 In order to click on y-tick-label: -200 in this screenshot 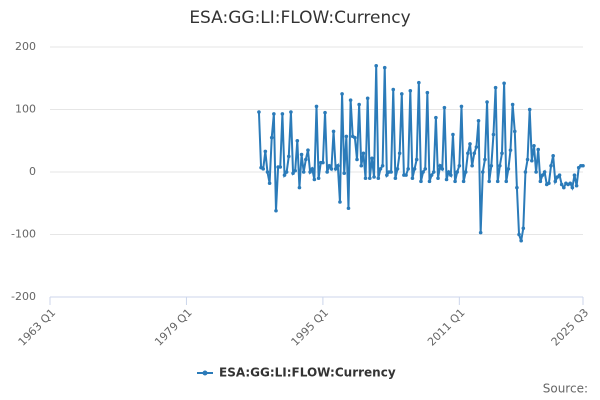, I will do `click(23, 296)`.